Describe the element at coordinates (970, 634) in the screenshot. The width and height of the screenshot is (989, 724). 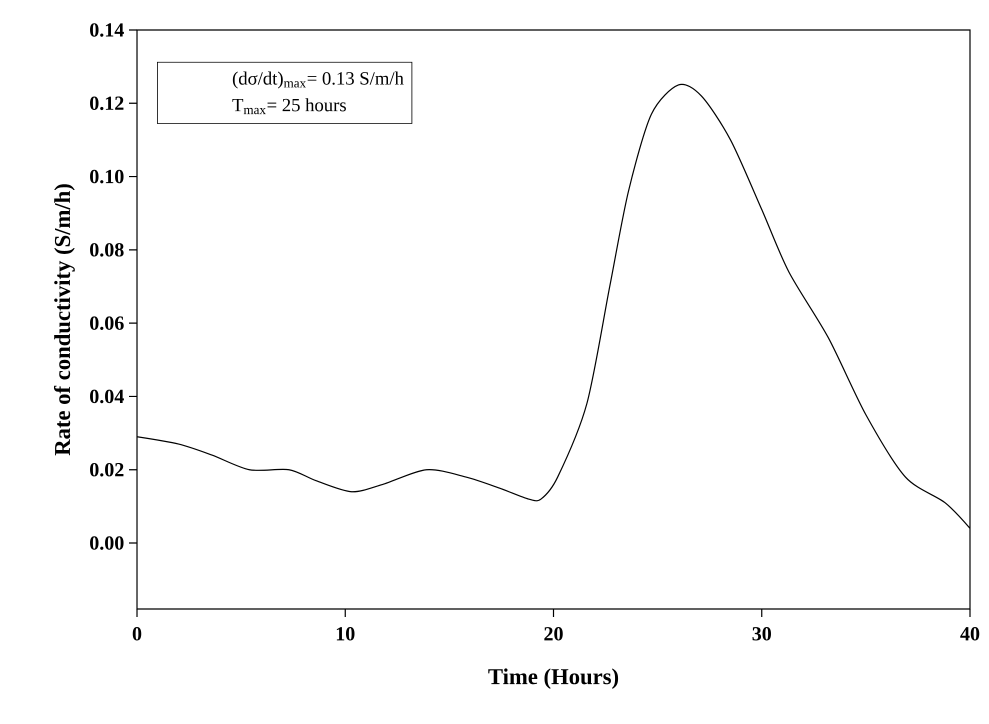
I see `x-tick-label: 40` at that location.